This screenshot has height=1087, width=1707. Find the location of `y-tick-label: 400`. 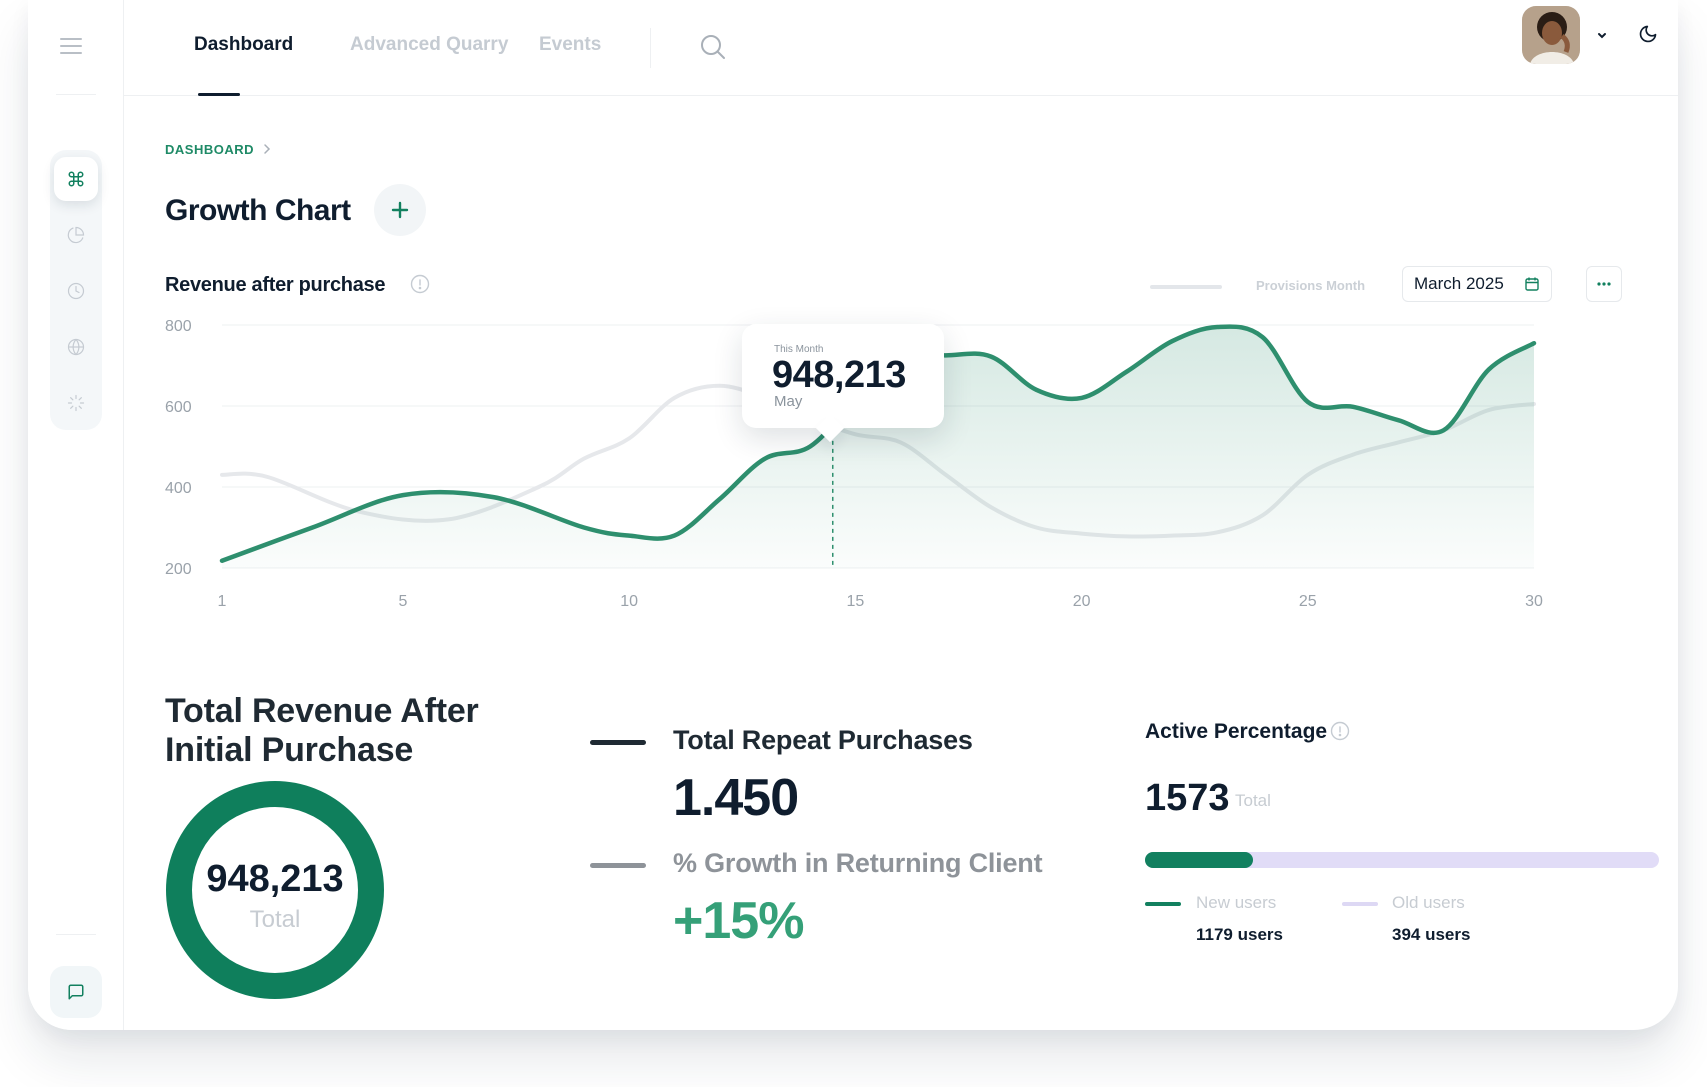

y-tick-label: 400 is located at coordinates (178, 488).